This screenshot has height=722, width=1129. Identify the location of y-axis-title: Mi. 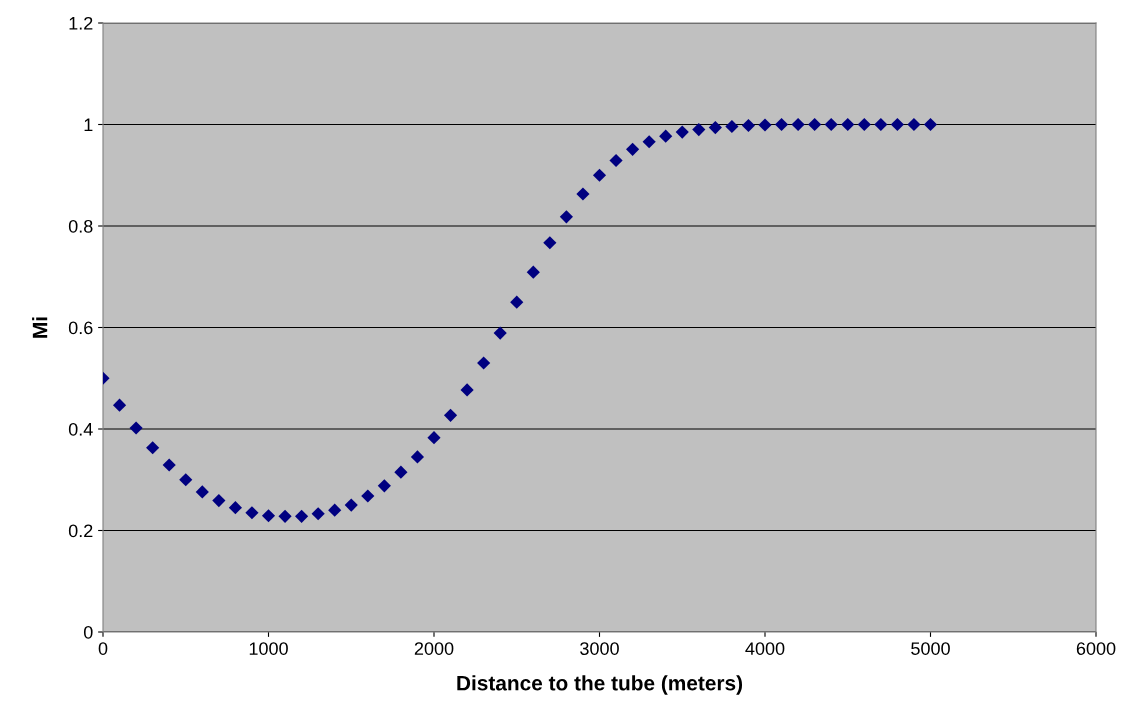
(40, 327).